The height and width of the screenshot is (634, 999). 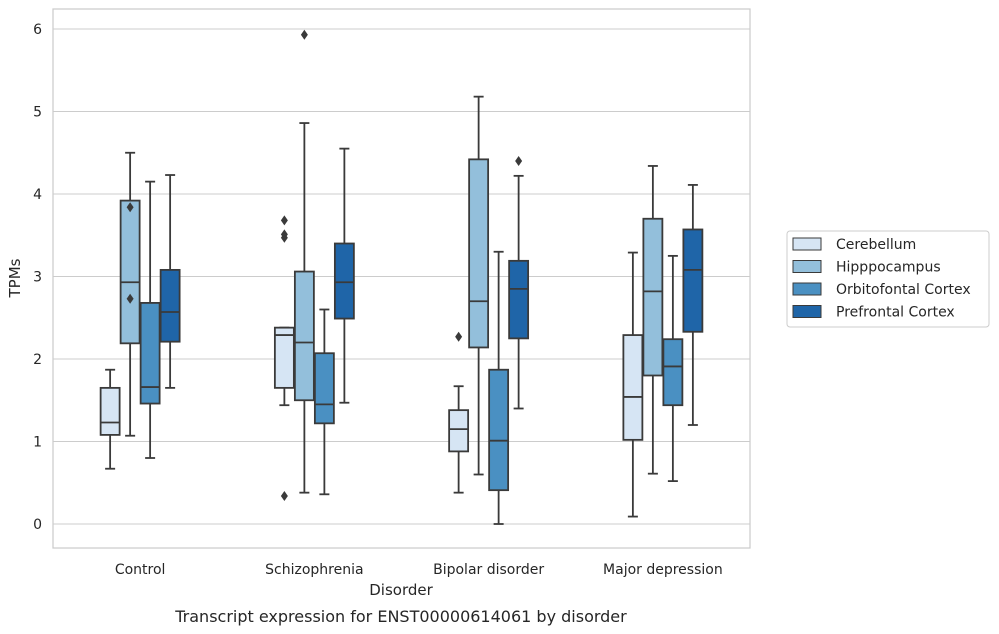 I want to click on x-axis-label: Disorder, so click(x=401, y=590).